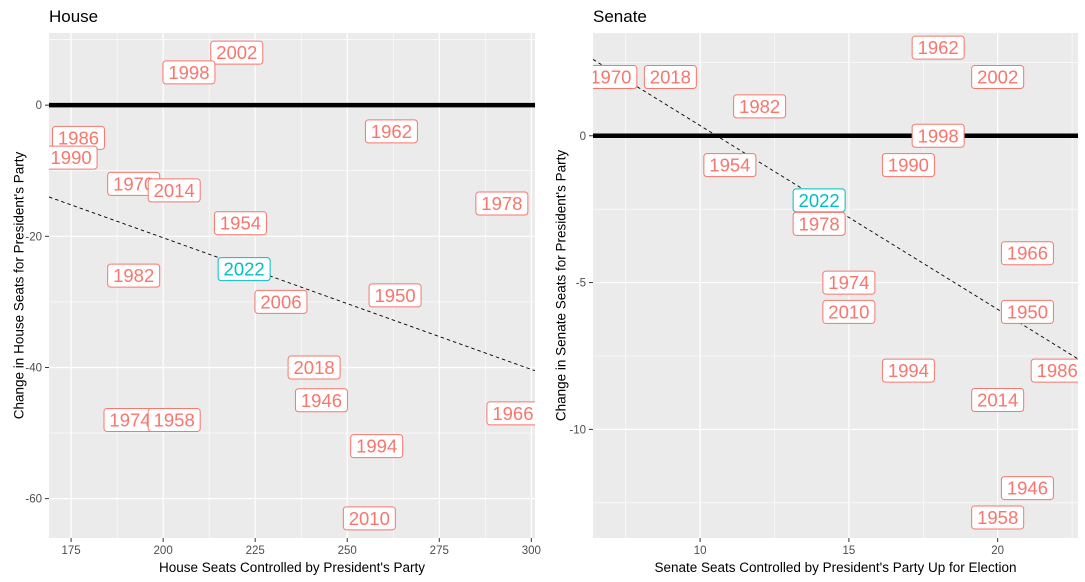 This screenshot has height=582, width=1085. I want to click on data-label-1958: 1958, so click(174, 419).